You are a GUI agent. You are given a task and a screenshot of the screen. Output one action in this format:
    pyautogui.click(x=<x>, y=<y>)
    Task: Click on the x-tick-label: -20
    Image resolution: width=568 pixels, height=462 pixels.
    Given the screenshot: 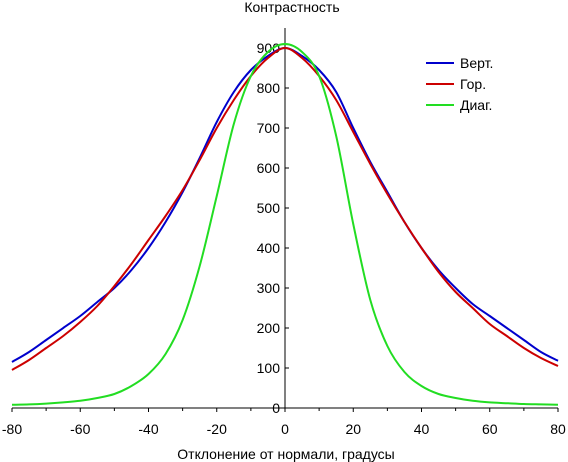 What is the action you would take?
    pyautogui.click(x=217, y=429)
    